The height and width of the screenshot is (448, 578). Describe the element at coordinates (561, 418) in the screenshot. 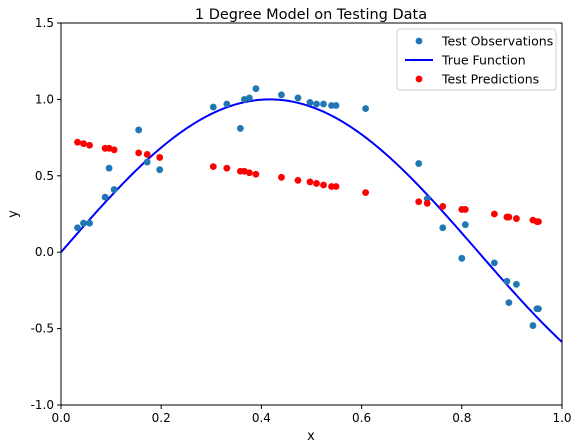

I see `x-tick-label: 1.0` at that location.